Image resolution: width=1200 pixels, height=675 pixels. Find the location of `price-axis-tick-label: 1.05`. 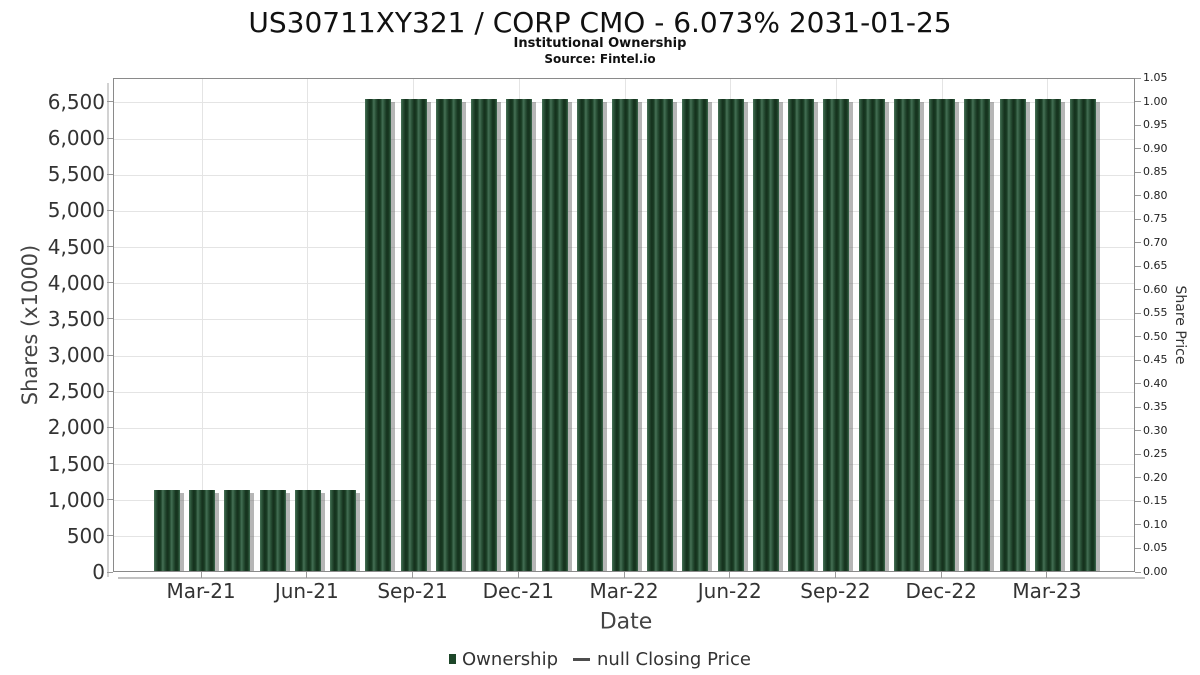

price-axis-tick-label: 1.05 is located at coordinates (1155, 77).